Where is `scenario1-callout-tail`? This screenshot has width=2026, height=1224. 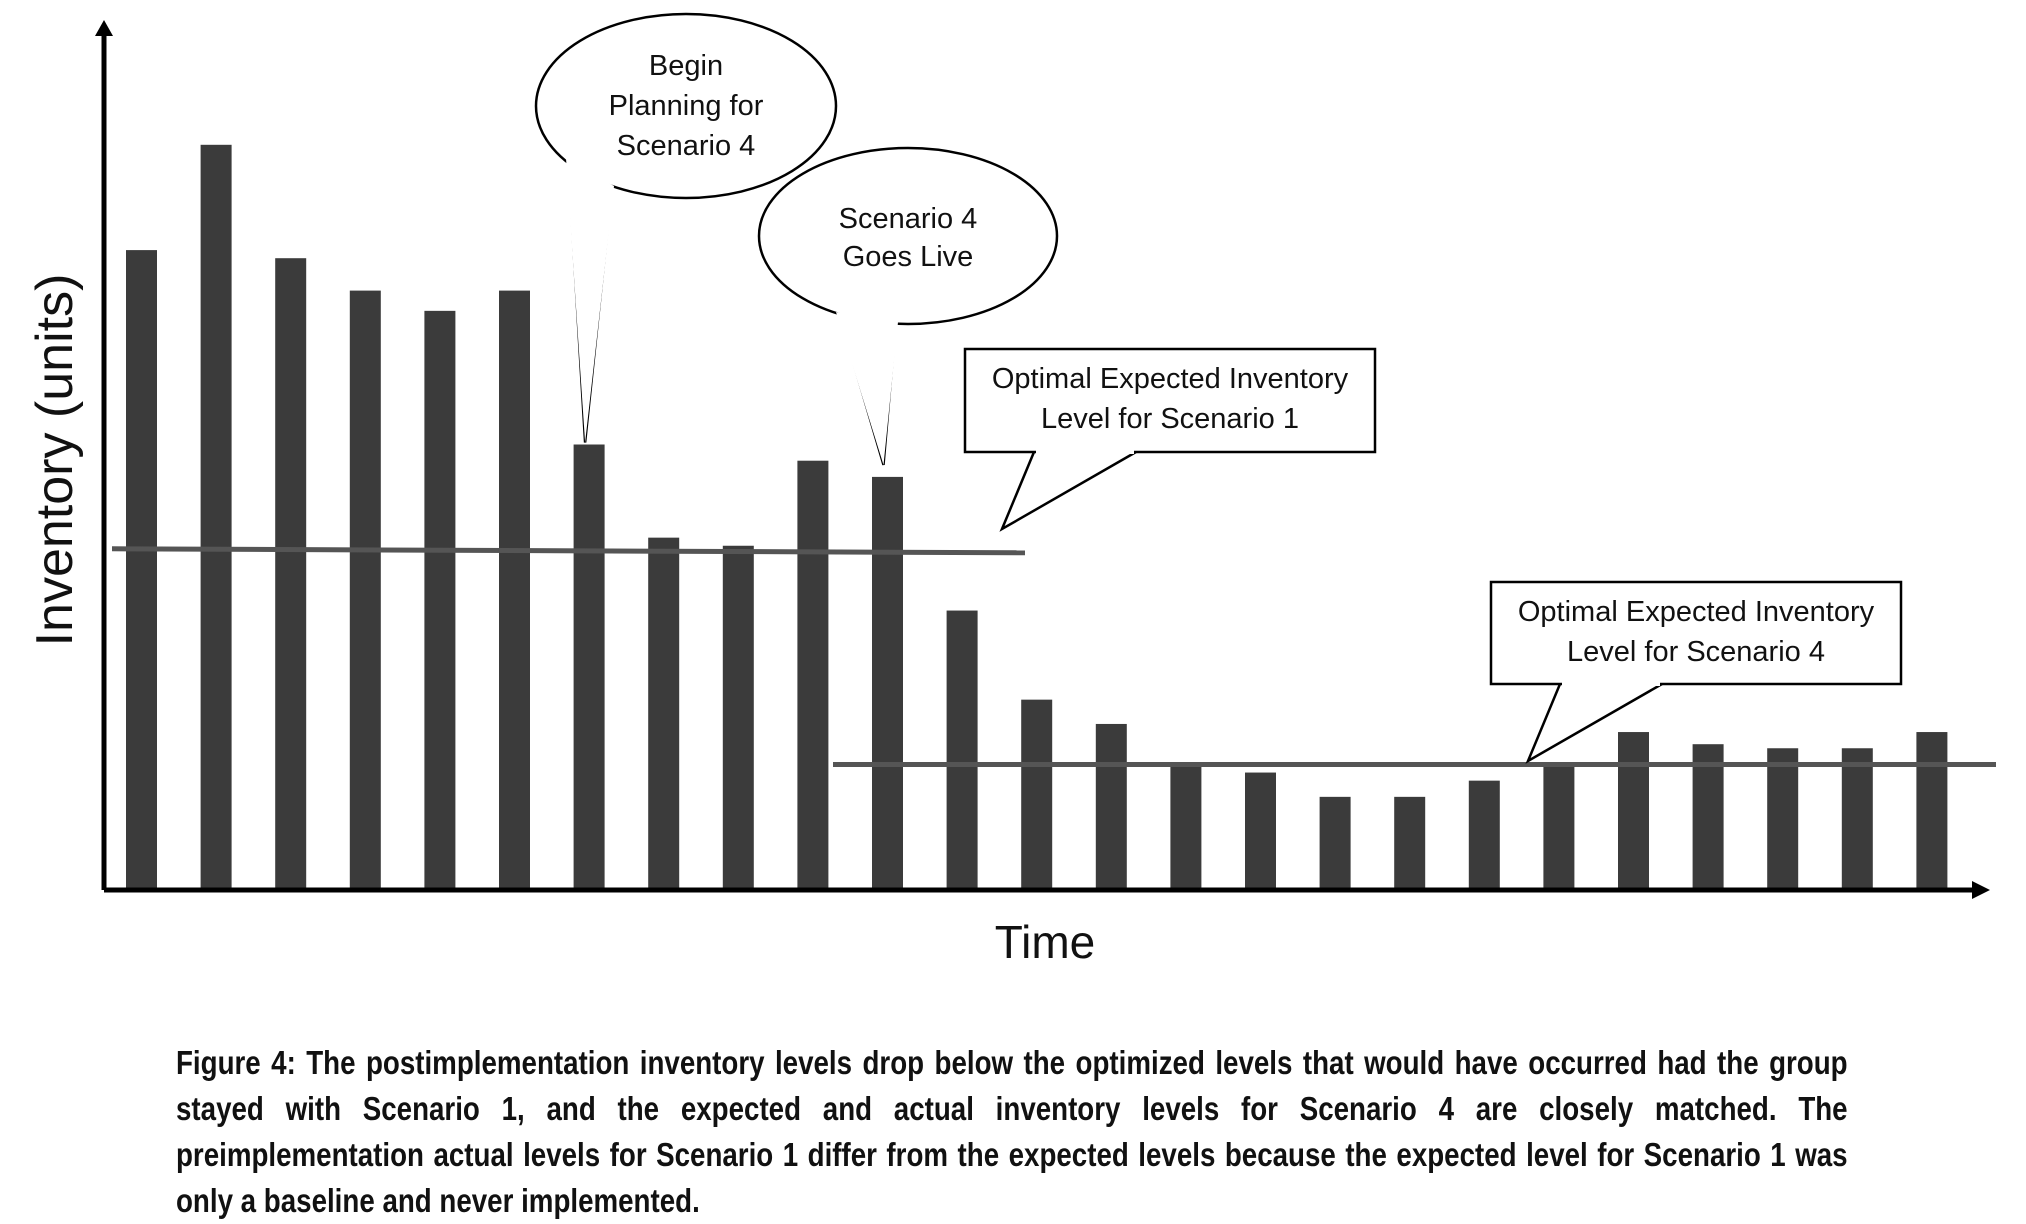
scenario1-callout-tail is located at coordinates (1068, 491).